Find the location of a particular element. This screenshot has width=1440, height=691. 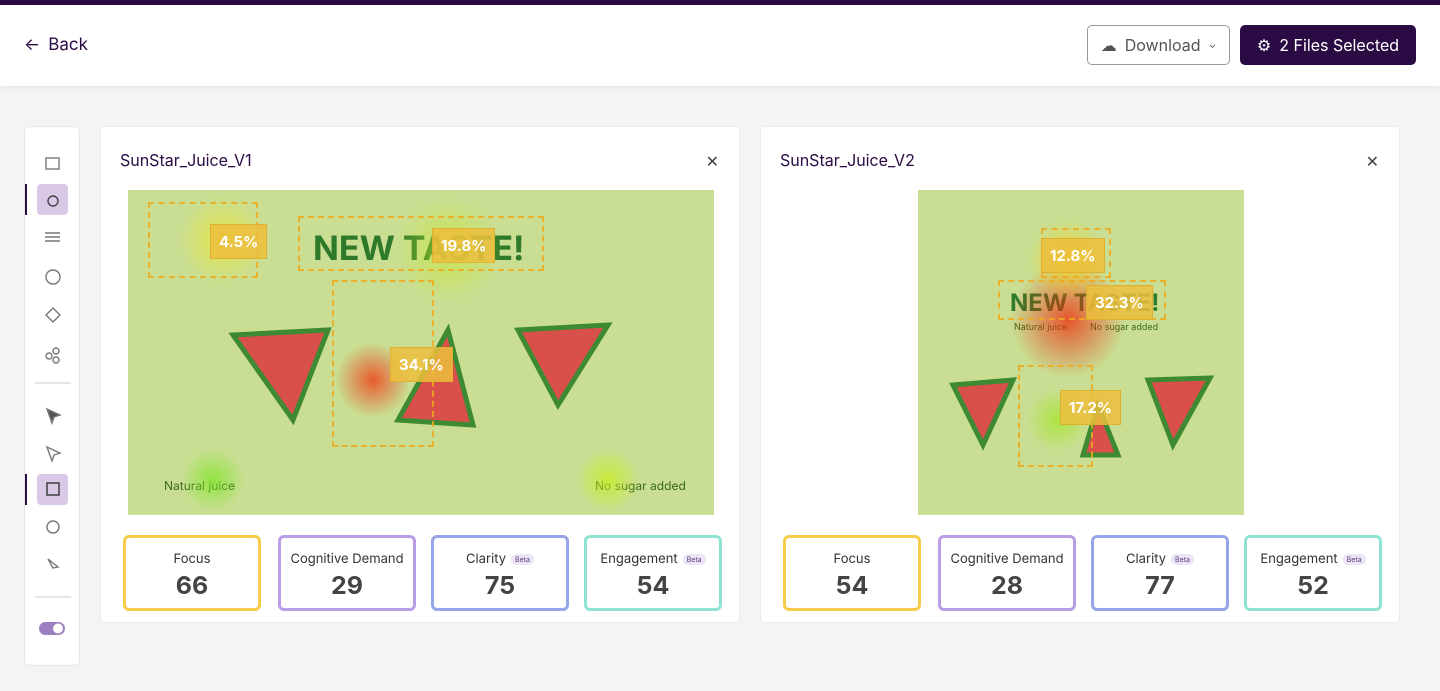

heat-icon is located at coordinates (53, 201).